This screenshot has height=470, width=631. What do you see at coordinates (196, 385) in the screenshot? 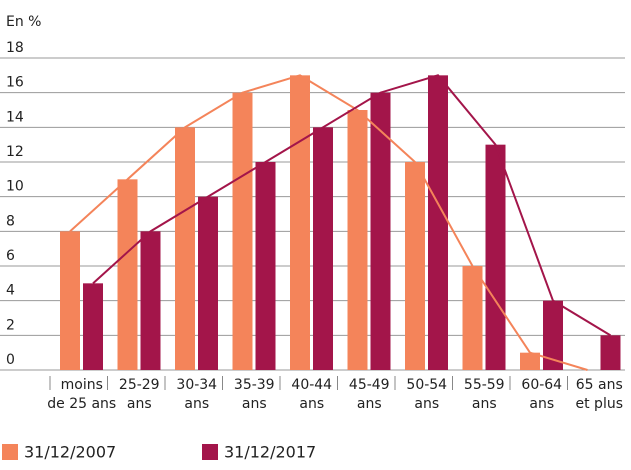
I see `x-tick-label: 30-34` at bounding box center [196, 385].